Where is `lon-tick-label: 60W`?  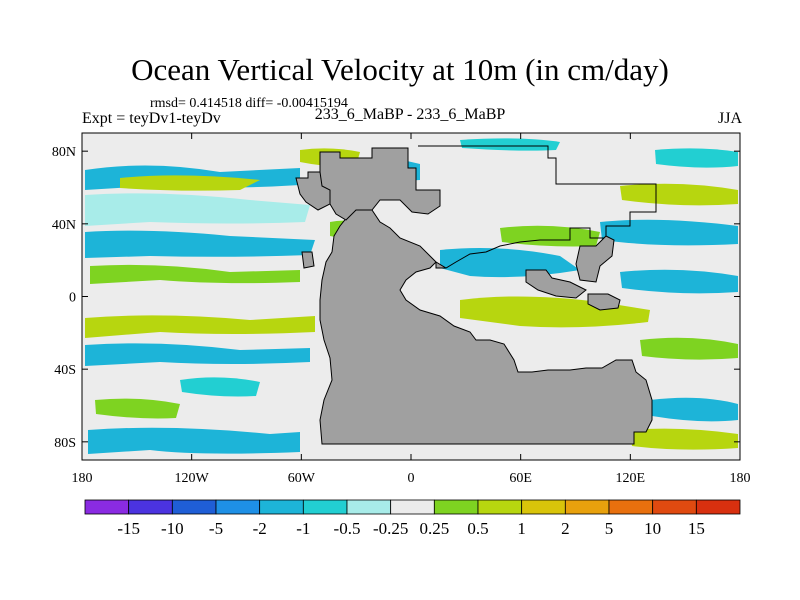
lon-tick-label: 60W is located at coordinates (302, 478).